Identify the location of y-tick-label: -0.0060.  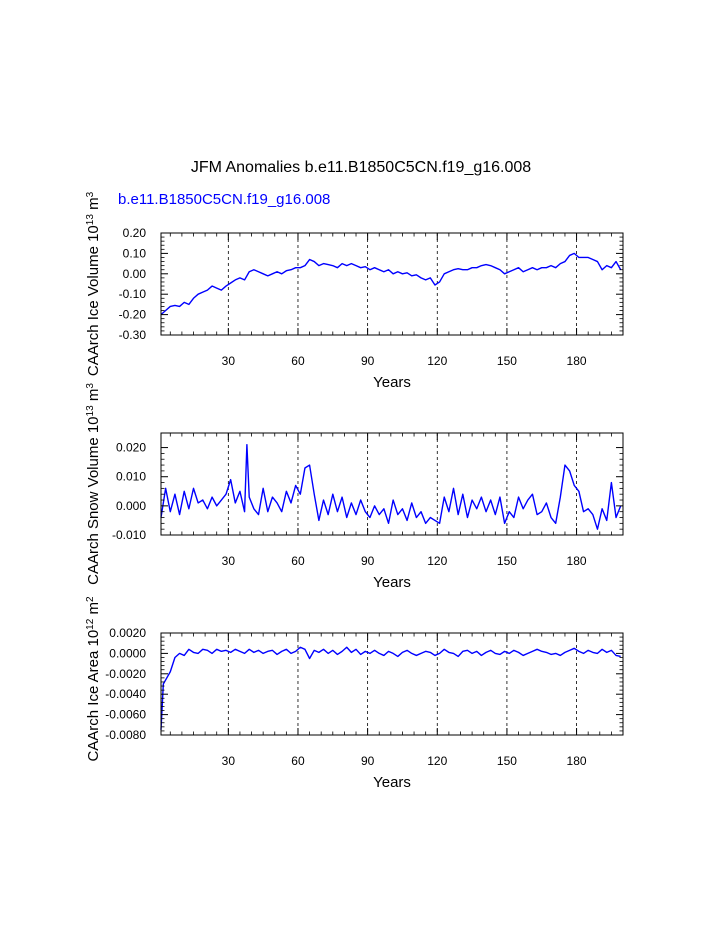
(125, 715).